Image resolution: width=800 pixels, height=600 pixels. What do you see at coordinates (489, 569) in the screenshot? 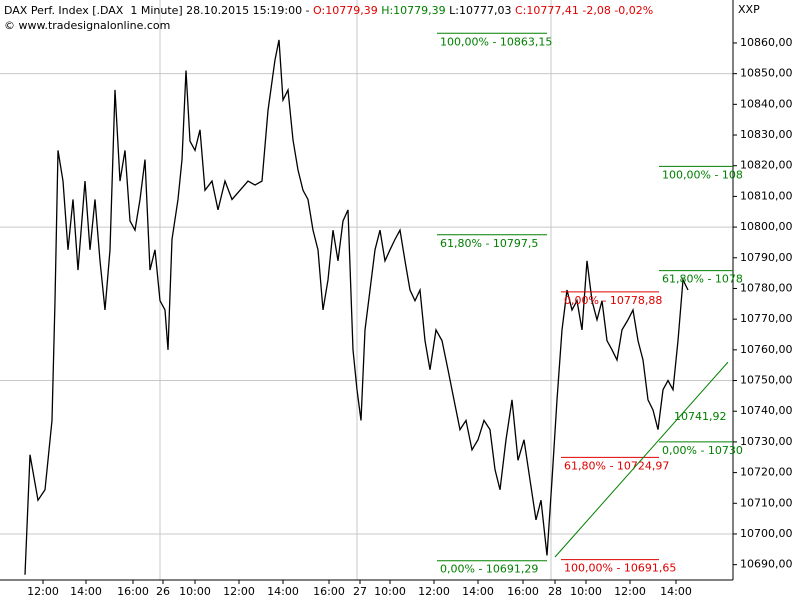
I see `fib-label: 0,00% - 10691,29` at bounding box center [489, 569].